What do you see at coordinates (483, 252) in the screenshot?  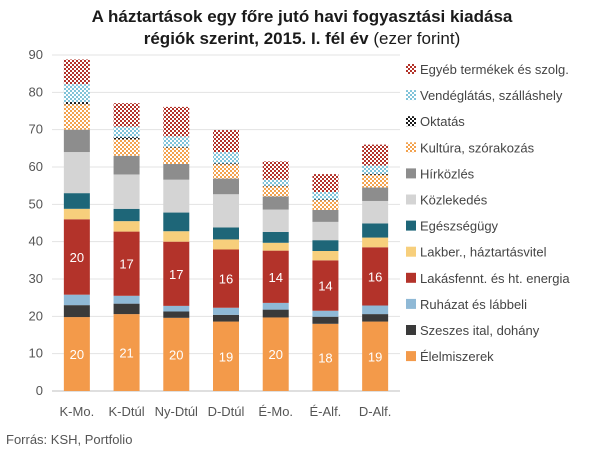 I see `legend-label-lakber-haztartasvitel: Lakber., háztartásvitel` at bounding box center [483, 252].